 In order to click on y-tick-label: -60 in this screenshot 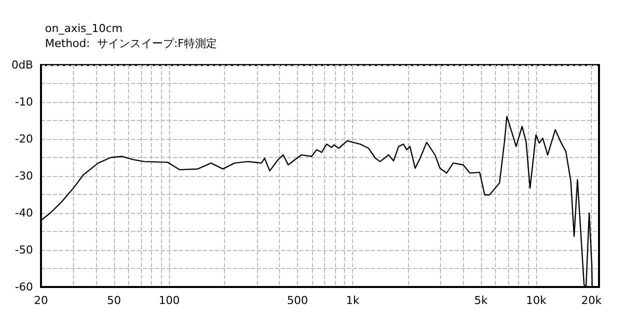, I will do `click(24, 287)`.